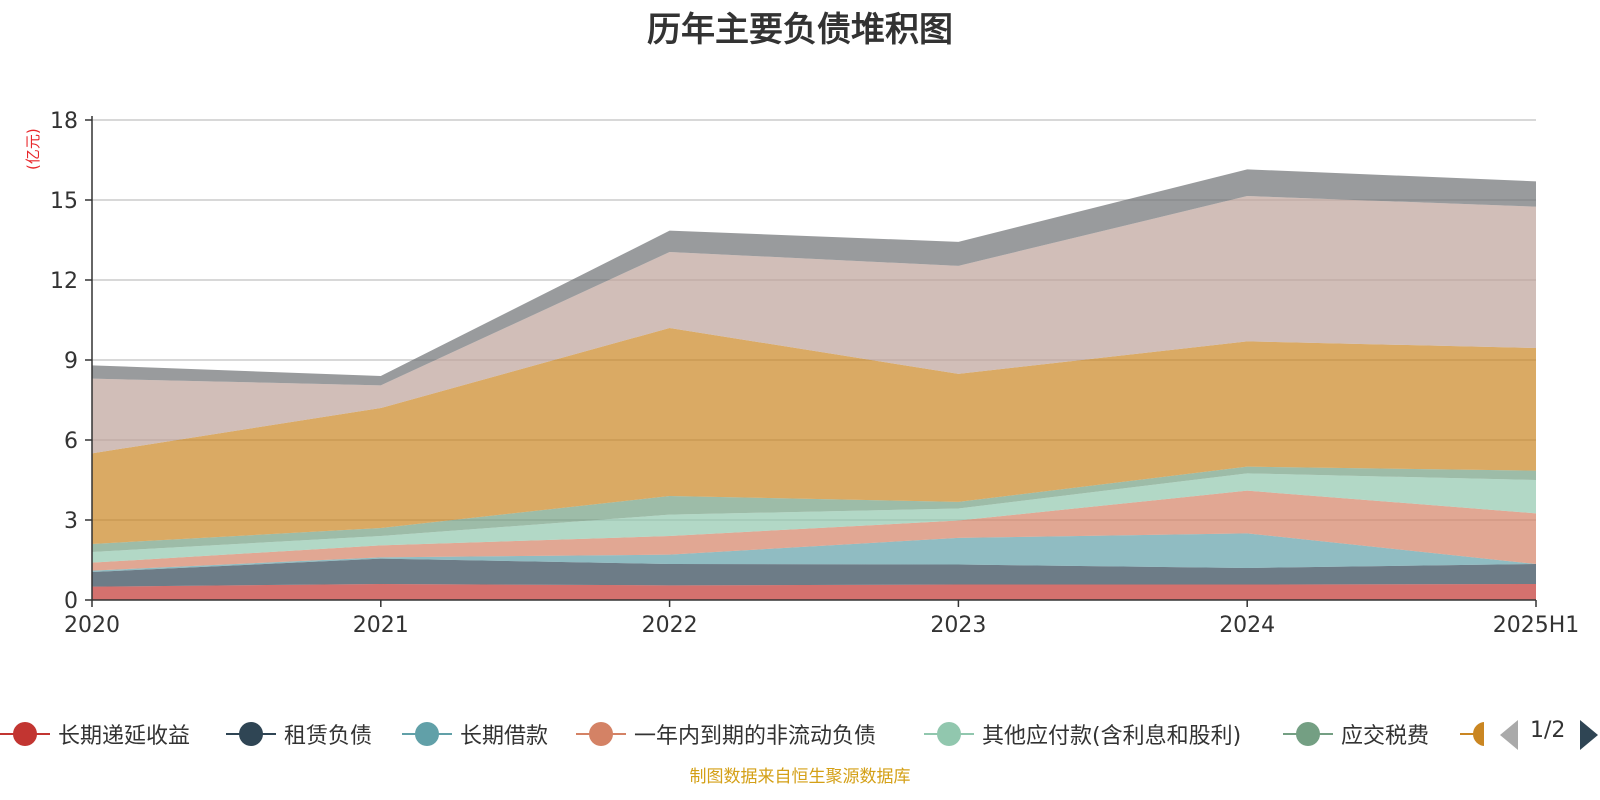 The width and height of the screenshot is (1600, 800). What do you see at coordinates (64, 201) in the screenshot?
I see `y-tick-label: 15` at bounding box center [64, 201].